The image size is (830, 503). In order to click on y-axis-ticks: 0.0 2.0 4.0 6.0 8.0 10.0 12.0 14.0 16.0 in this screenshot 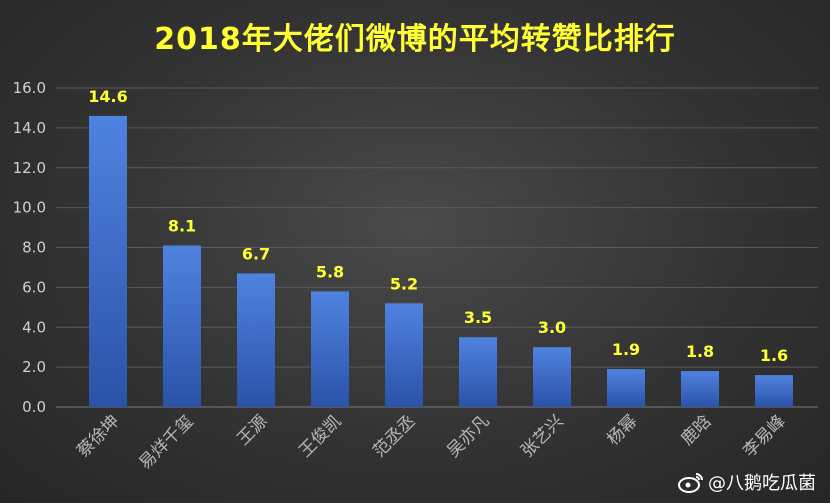, I will do `click(29, 247)`.